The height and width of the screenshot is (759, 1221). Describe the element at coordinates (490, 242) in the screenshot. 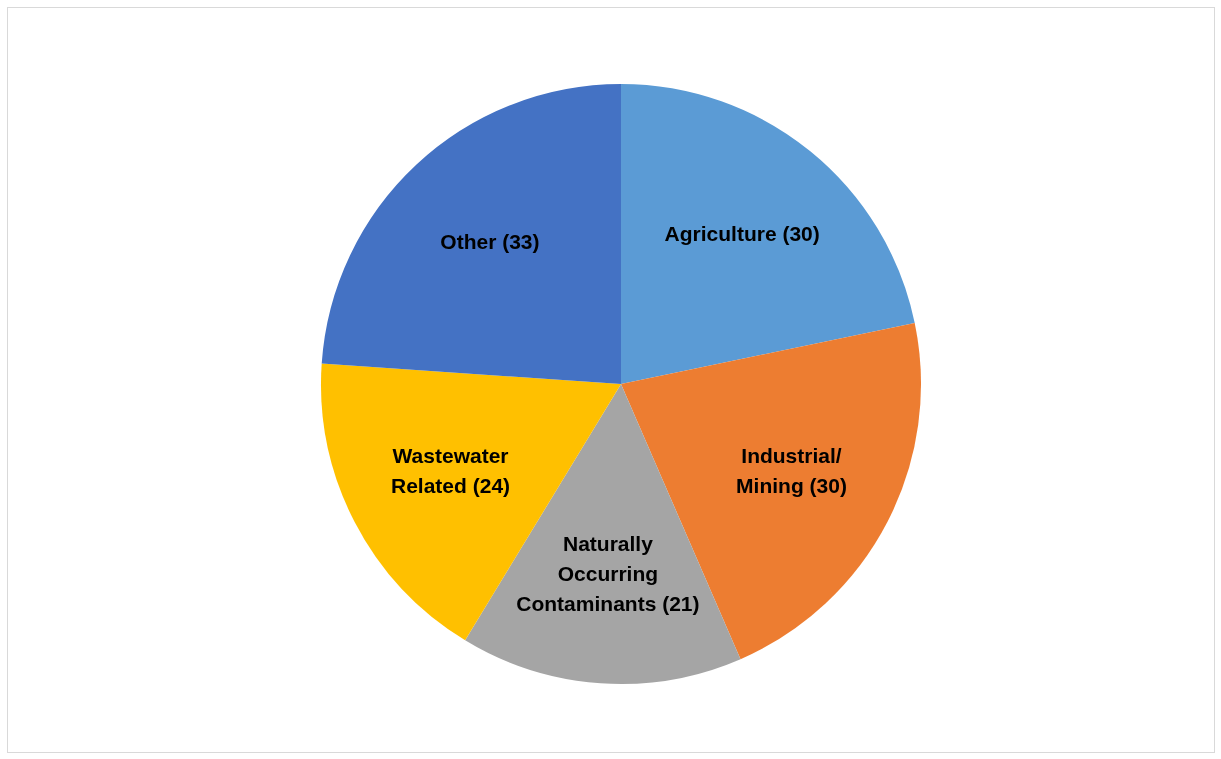

I see `slice-label: Other (33)` at that location.